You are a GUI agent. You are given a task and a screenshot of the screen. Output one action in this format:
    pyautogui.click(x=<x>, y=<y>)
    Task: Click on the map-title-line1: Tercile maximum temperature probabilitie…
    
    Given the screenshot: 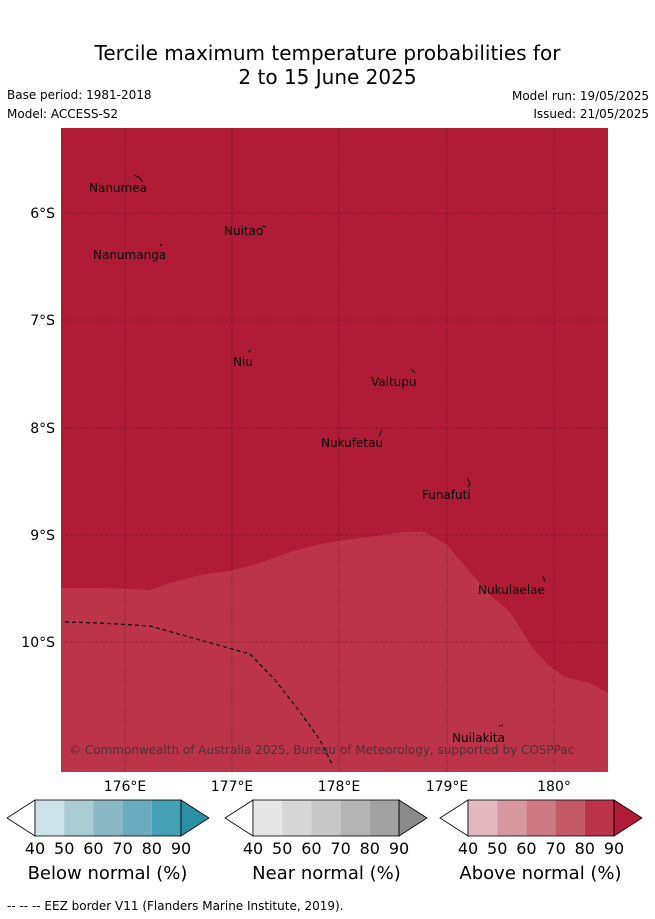 What is the action you would take?
    pyautogui.click(x=327, y=53)
    